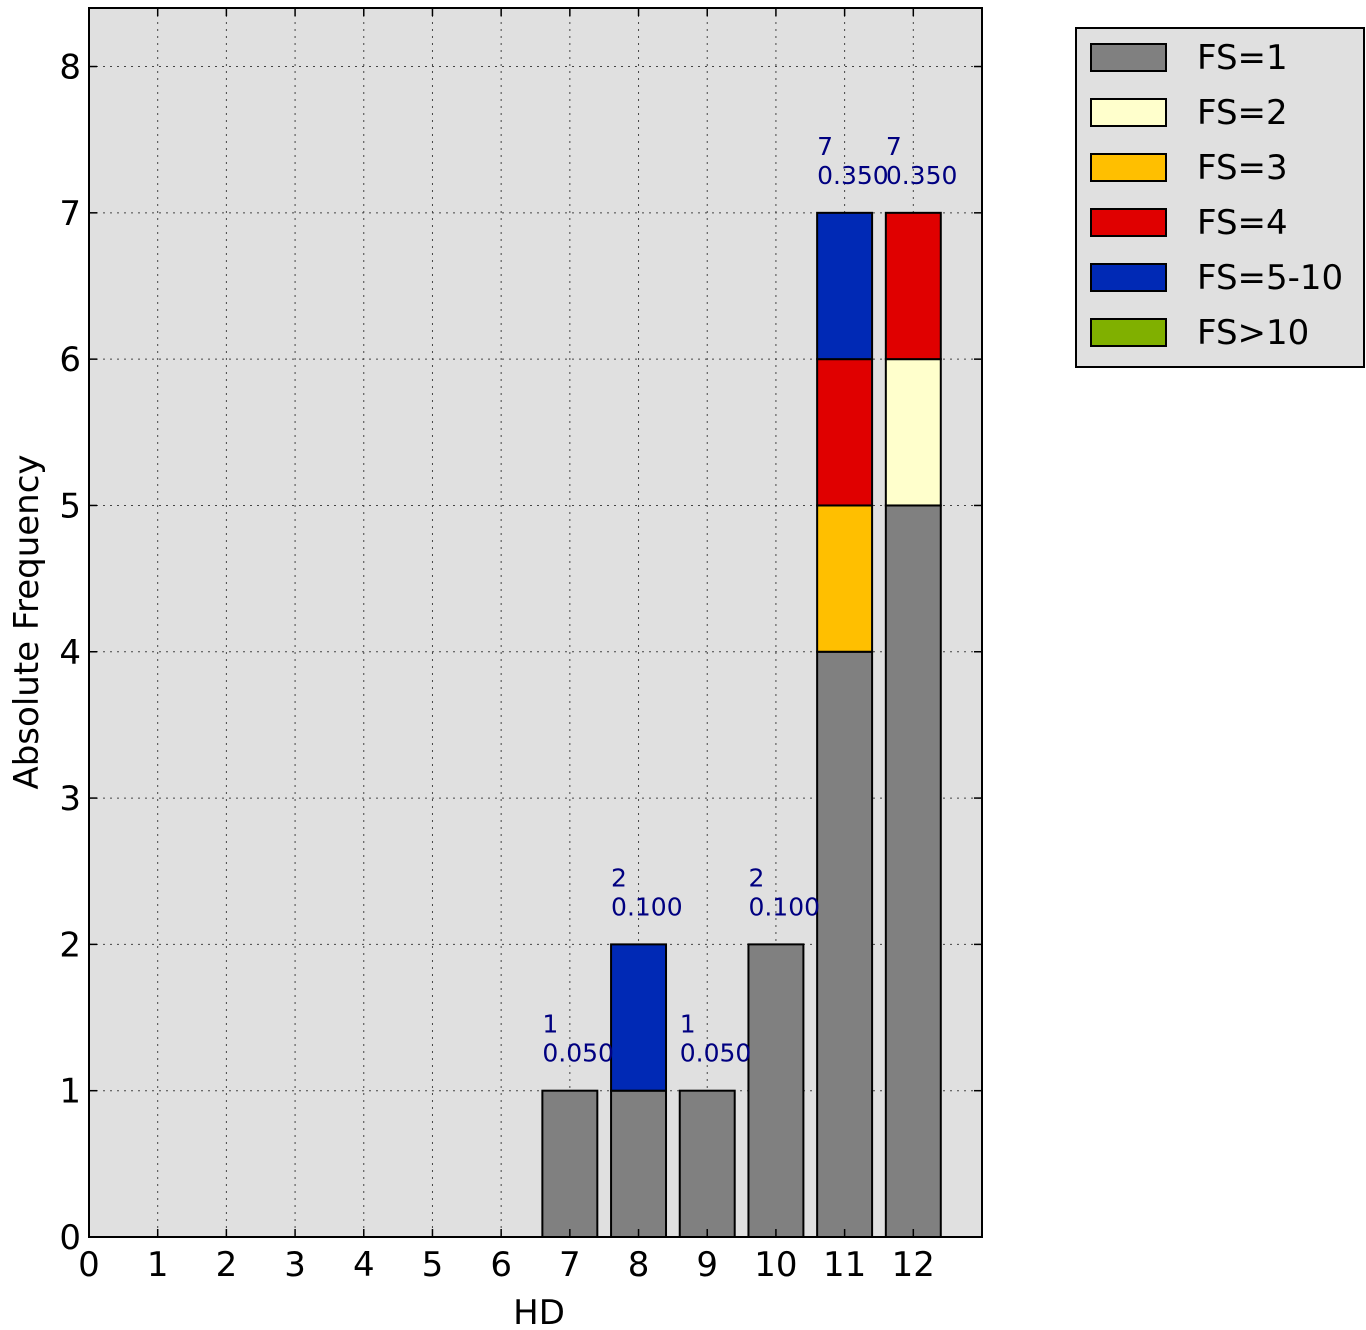 This screenshot has height=1330, width=1366. What do you see at coordinates (1270, 278) in the screenshot?
I see `legend-label: FS=5-10` at bounding box center [1270, 278].